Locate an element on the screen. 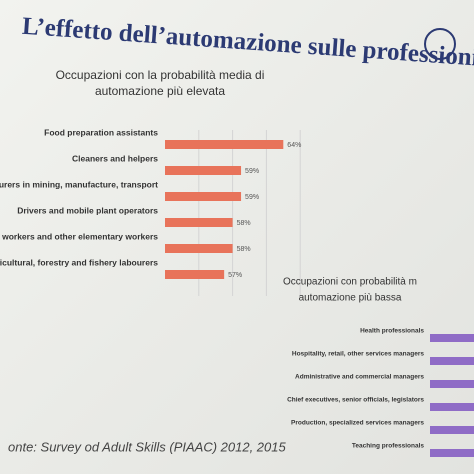 This screenshot has height=474, width=474. value-label: 64% is located at coordinates (294, 145).